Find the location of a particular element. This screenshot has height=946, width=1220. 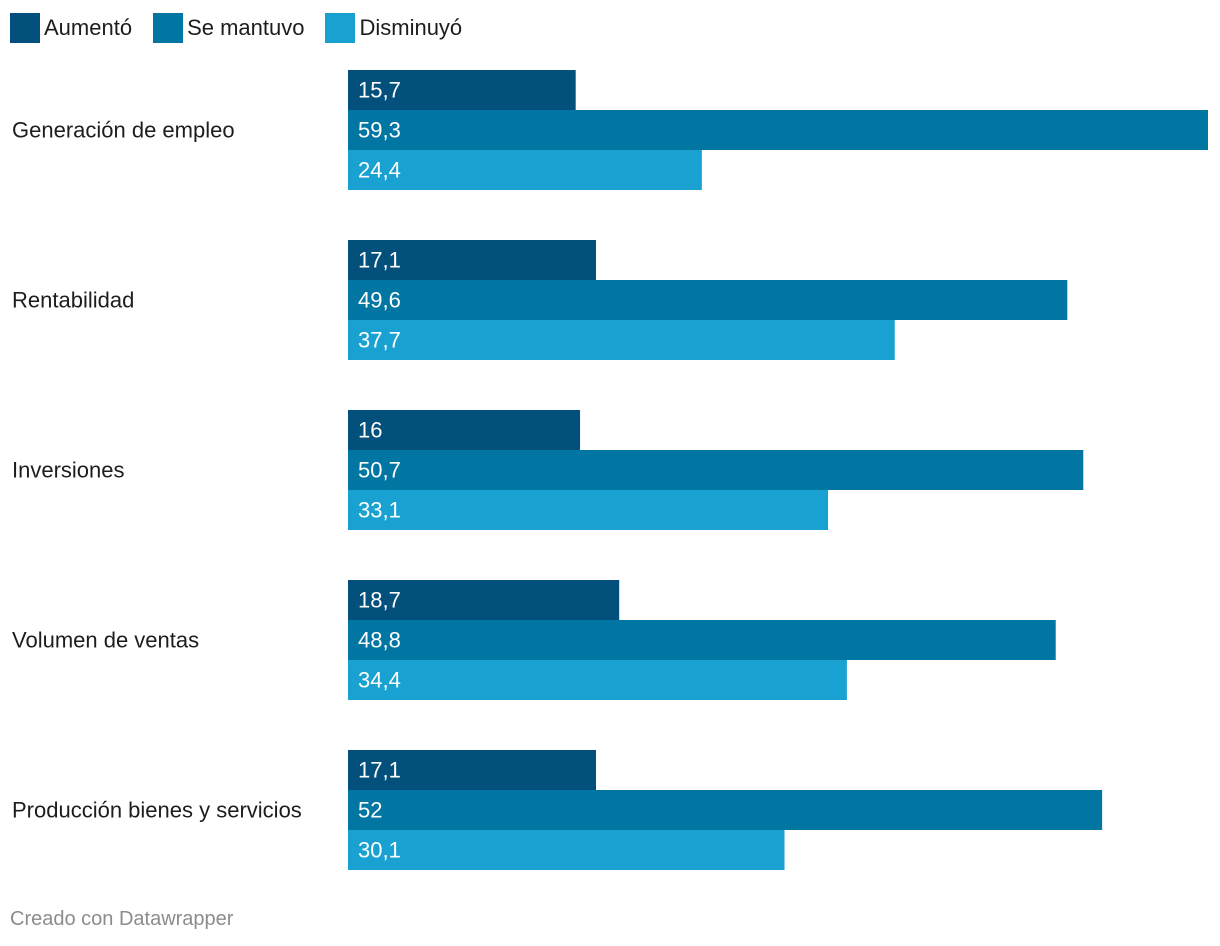

bar-generacion-de-empleo-aumento is located at coordinates (462, 90).